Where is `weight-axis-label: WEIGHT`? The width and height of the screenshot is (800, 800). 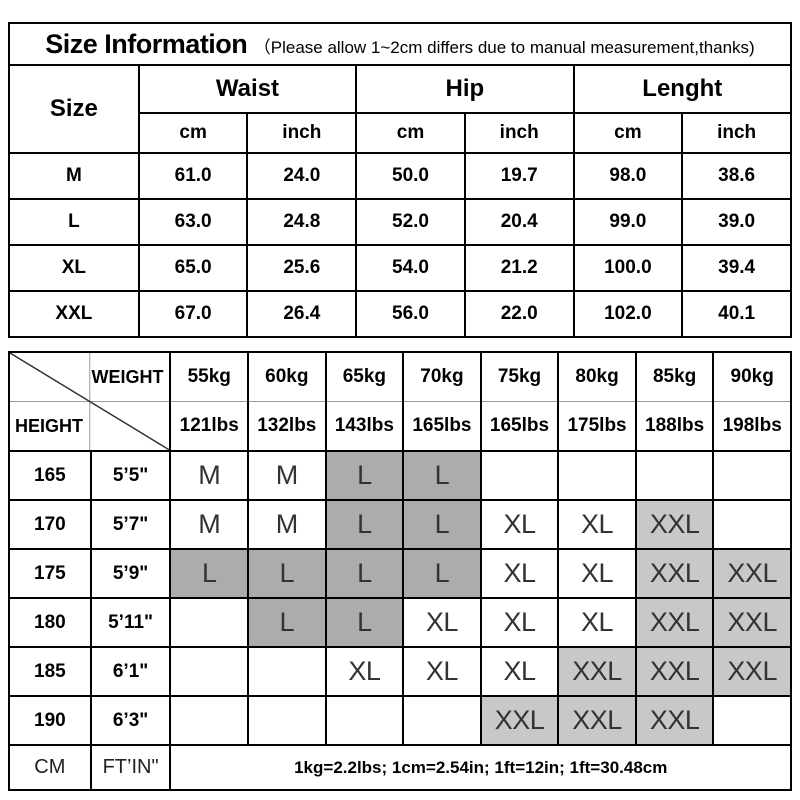
weight-axis-label: WEIGHT is located at coordinates (127, 377).